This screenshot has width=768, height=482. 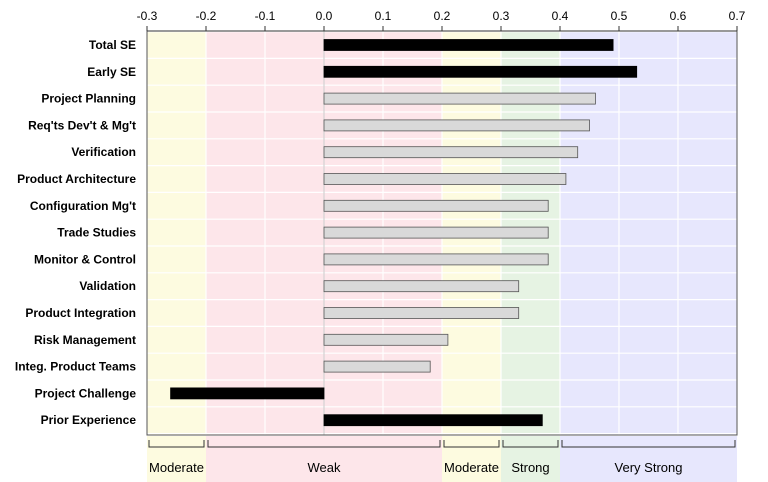 What do you see at coordinates (324, 467) in the screenshot?
I see `band-label: Weak` at bounding box center [324, 467].